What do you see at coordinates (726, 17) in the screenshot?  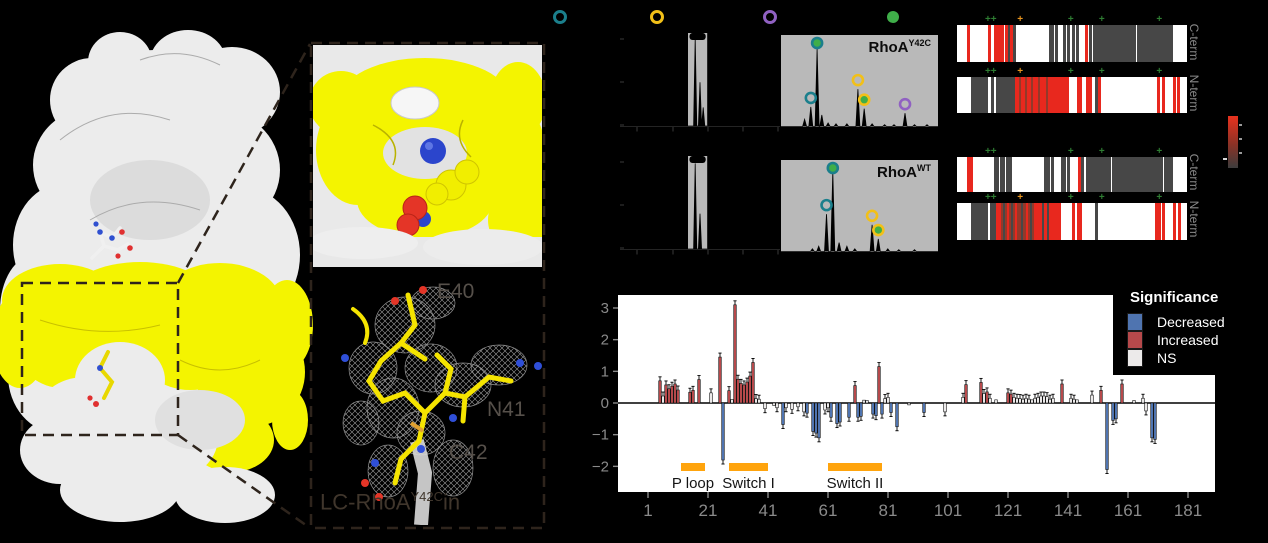 I see `charge-state-marker-row` at bounding box center [726, 17].